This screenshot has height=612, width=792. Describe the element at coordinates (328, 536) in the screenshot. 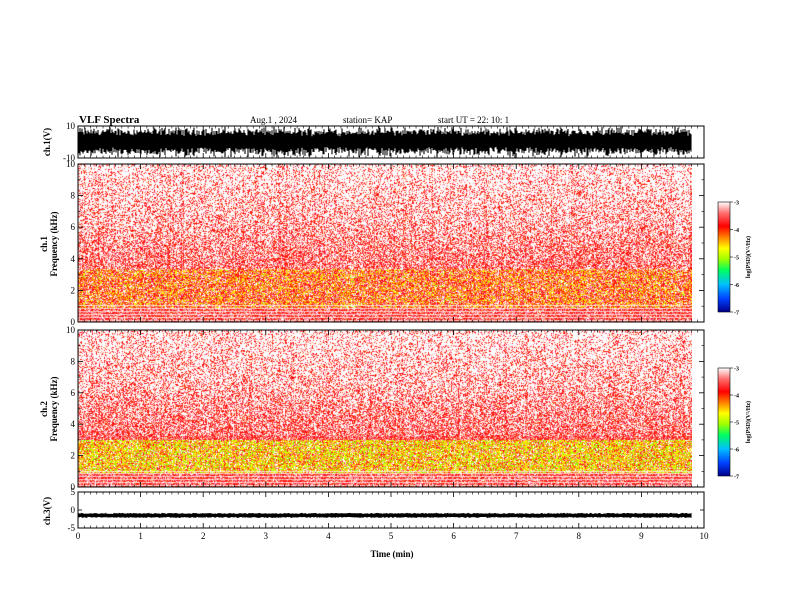

I see `x-tick-label: 4` at that location.